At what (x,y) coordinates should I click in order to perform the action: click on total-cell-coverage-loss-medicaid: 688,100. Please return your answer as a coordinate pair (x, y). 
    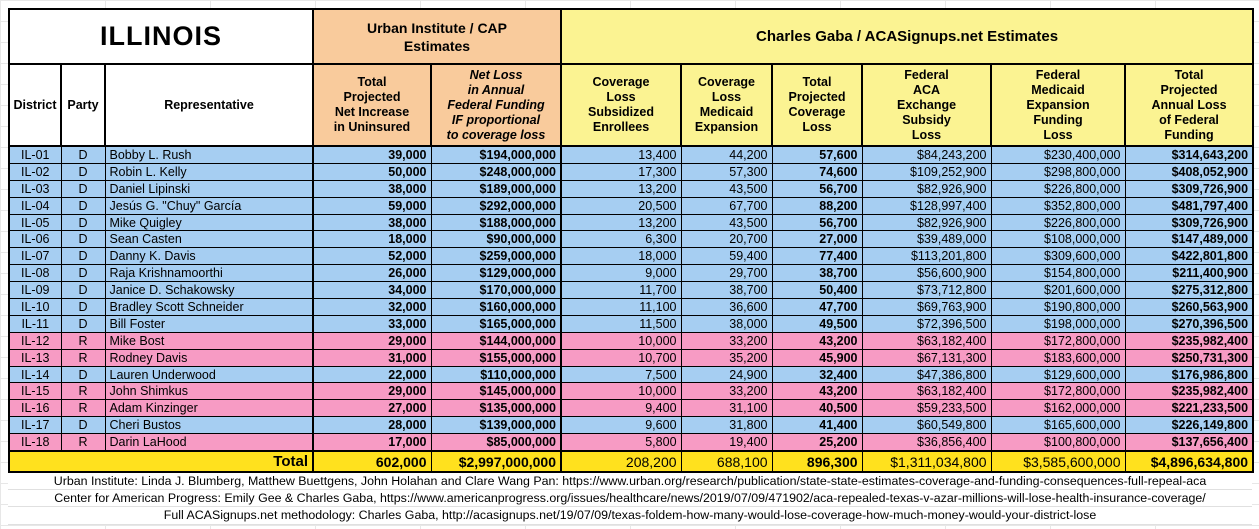
    Looking at the image, I should click on (726, 462).